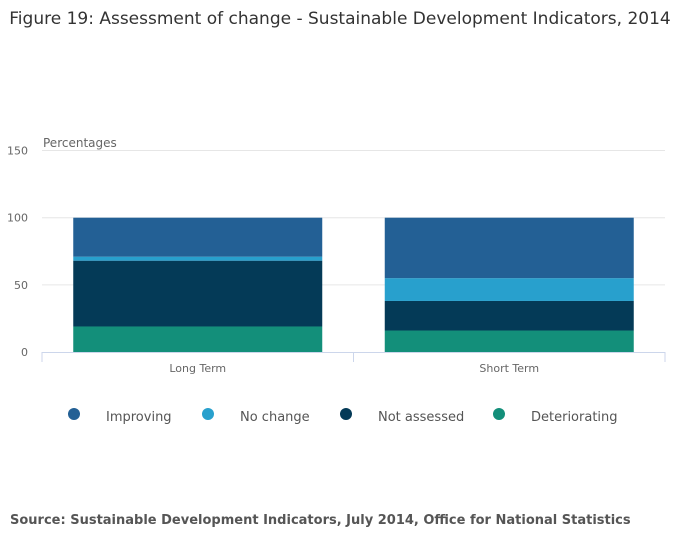  Describe the element at coordinates (574, 417) in the screenshot. I see `legend-item: Deteriorating` at that location.